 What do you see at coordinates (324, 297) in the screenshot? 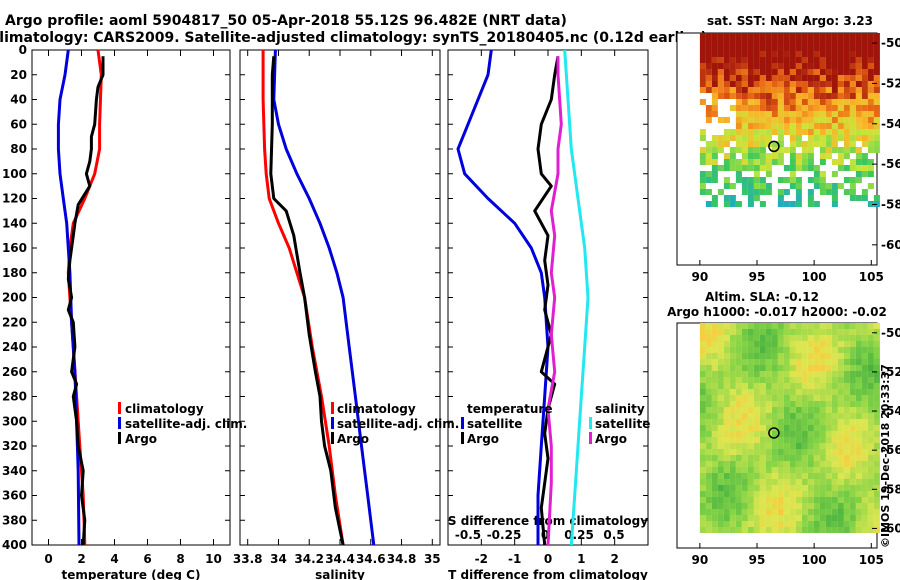
I see `series-line-satellite-adj-clim-` at bounding box center [324, 297].